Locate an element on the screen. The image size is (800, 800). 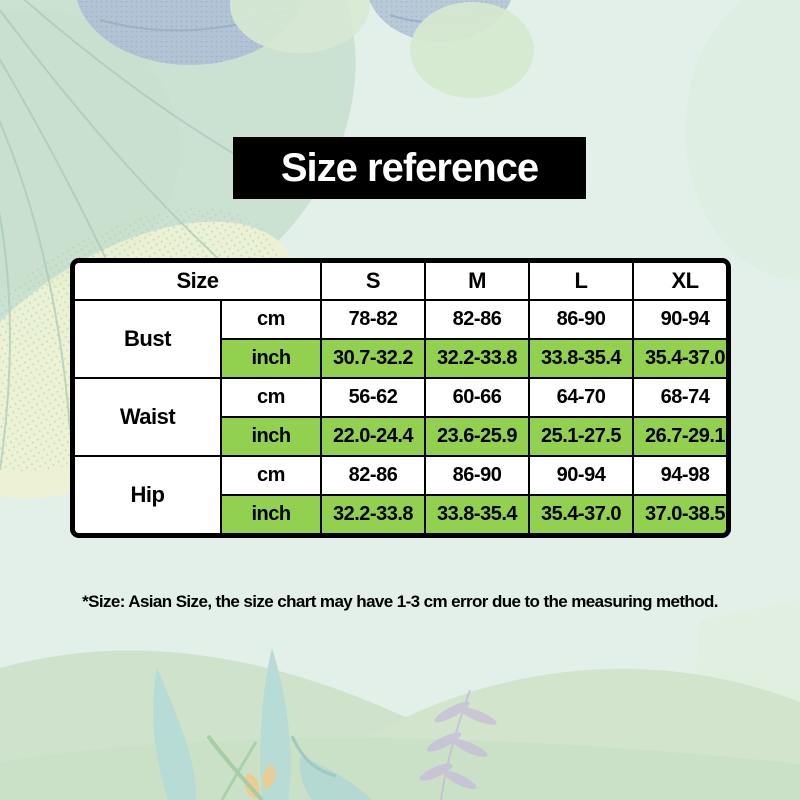
header-size-m: M is located at coordinates (477, 282).